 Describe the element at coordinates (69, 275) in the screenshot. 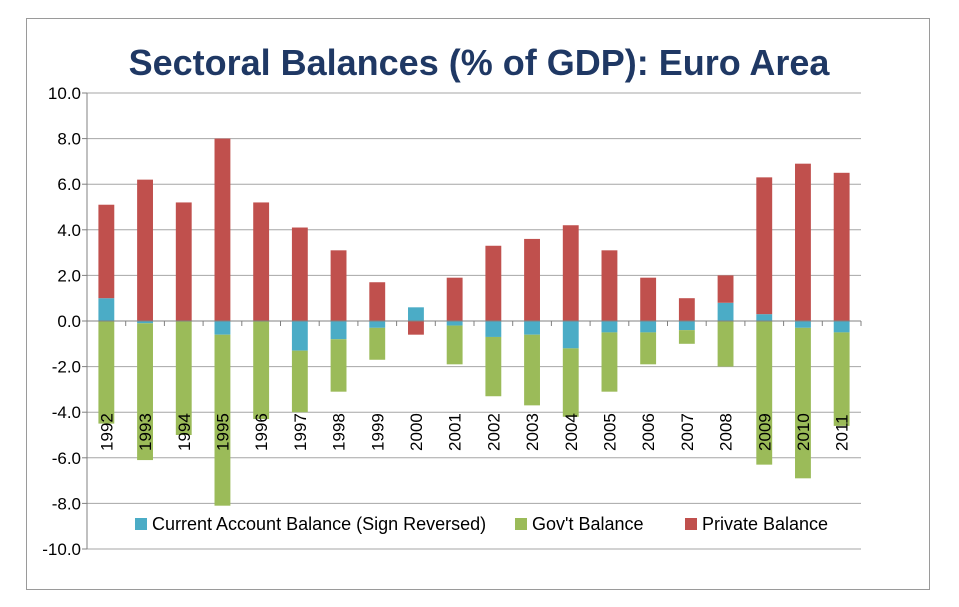

I see `y-tick-label: 2.0` at that location.